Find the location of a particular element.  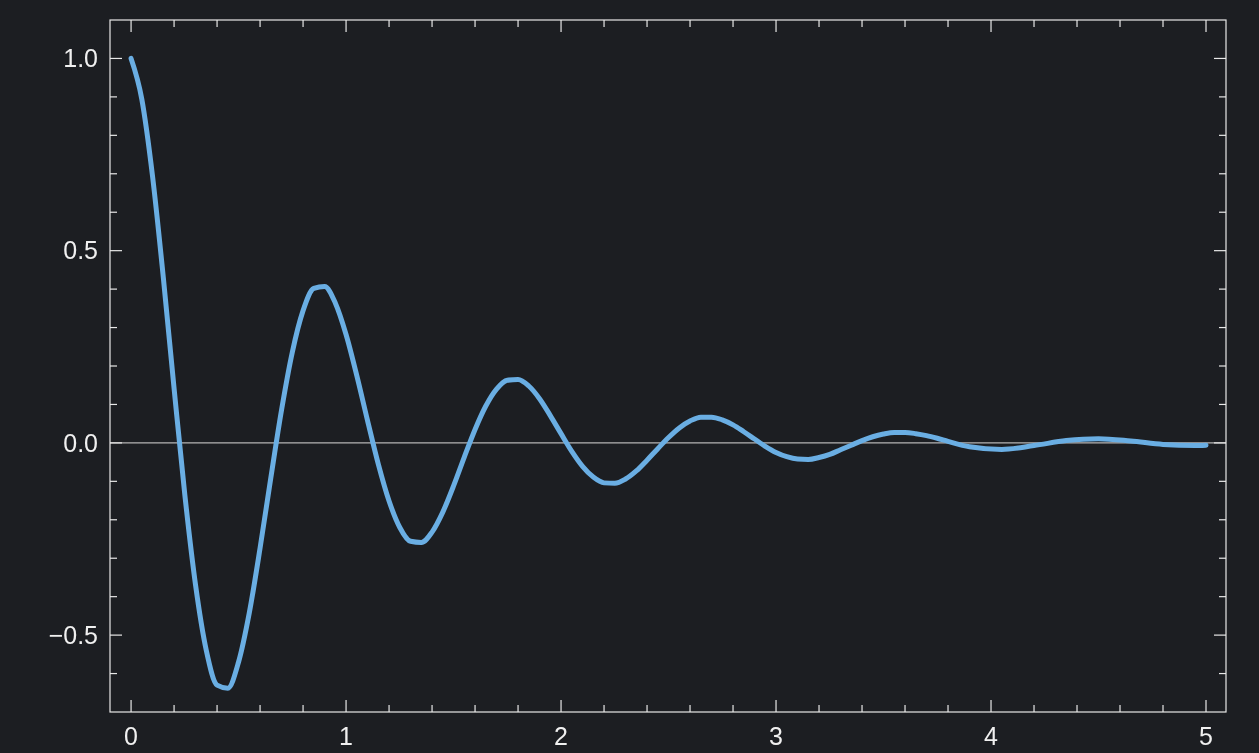

y-tick-label: 0.0 is located at coordinates (80, 442).